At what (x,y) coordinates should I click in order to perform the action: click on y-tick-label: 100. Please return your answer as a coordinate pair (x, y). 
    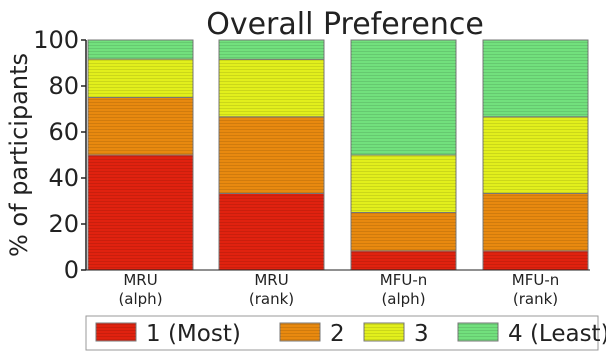
    Looking at the image, I should click on (56, 40).